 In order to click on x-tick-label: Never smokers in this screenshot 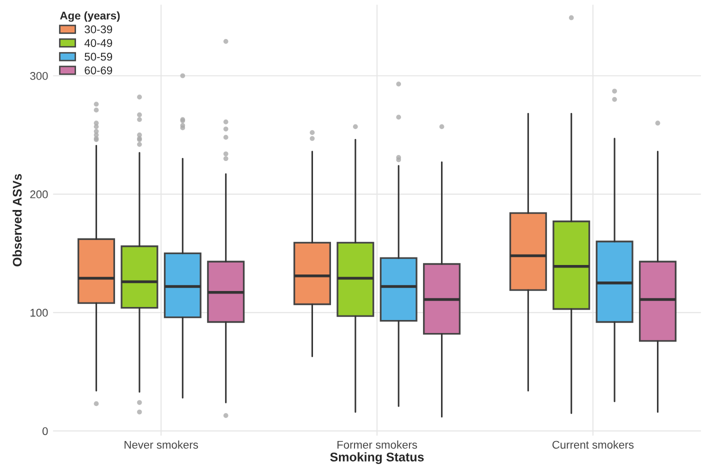, I will do `click(161, 444)`.